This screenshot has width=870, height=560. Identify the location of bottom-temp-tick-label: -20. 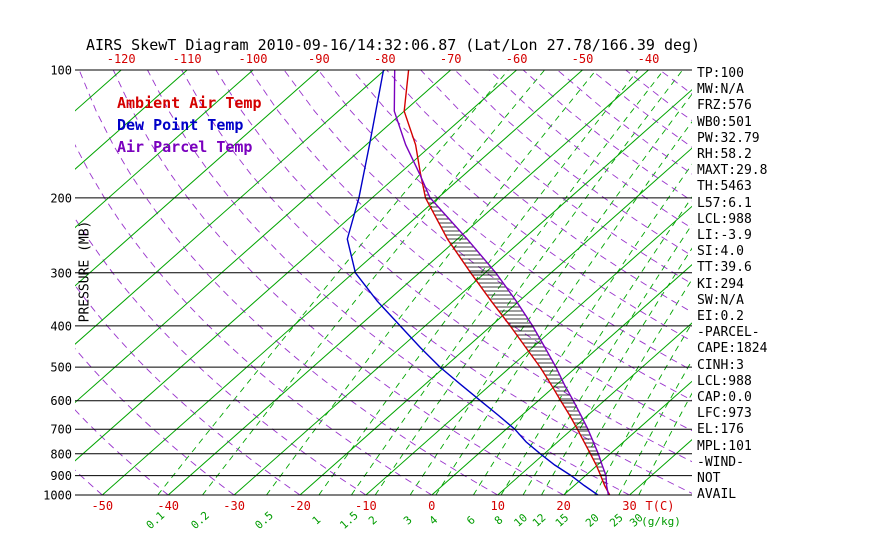
(300, 506).